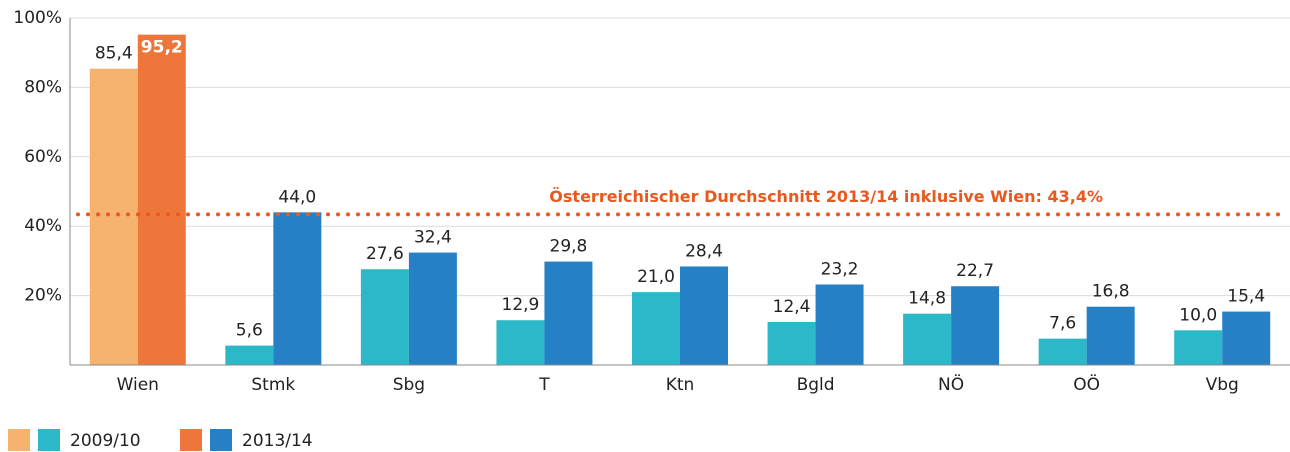  Describe the element at coordinates (43, 226) in the screenshot. I see `y-tick-label: 40%` at that location.